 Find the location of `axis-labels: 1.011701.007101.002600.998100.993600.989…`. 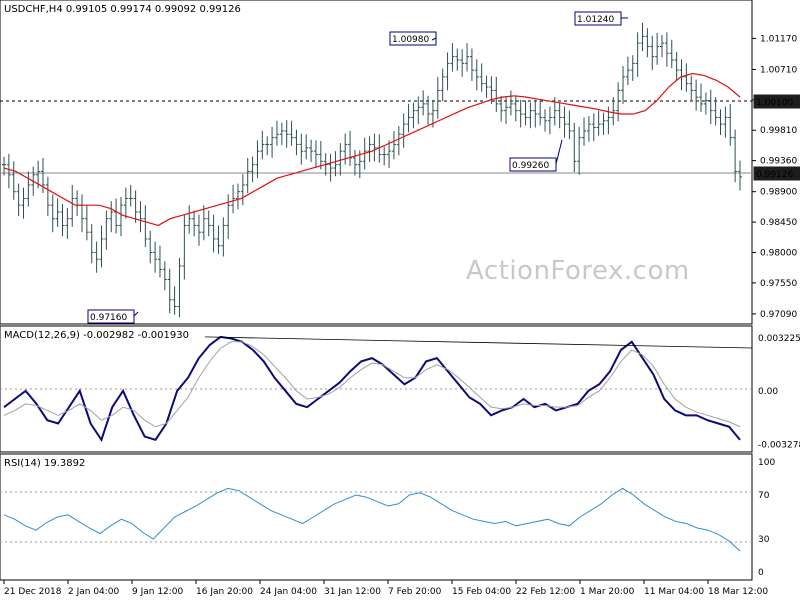

axis-labels: 1.011701.007101.002600.998100.993600.989… is located at coordinates (776, 306).